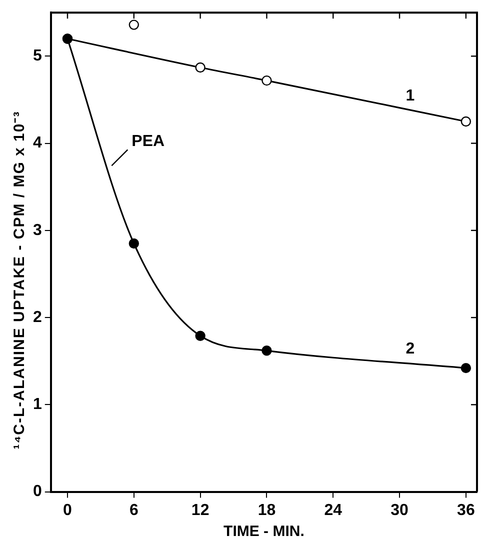  I want to click on y-tick-label: 0, so click(37, 491).